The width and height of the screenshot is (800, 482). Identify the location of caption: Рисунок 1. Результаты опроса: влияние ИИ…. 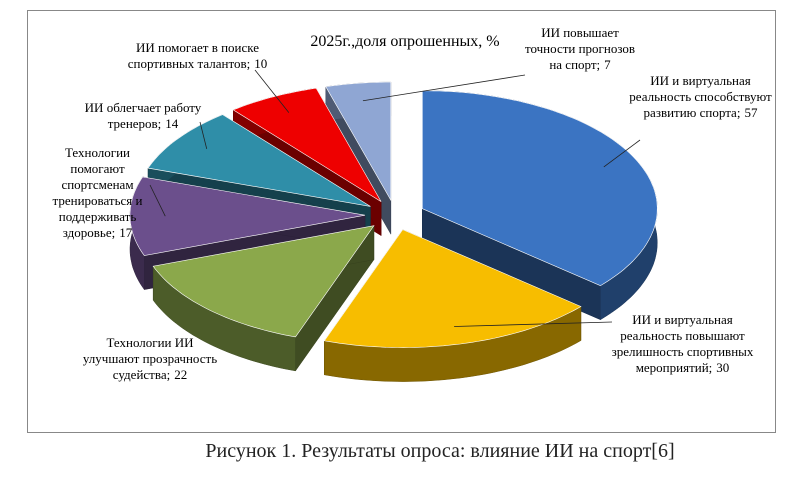
(440, 451).